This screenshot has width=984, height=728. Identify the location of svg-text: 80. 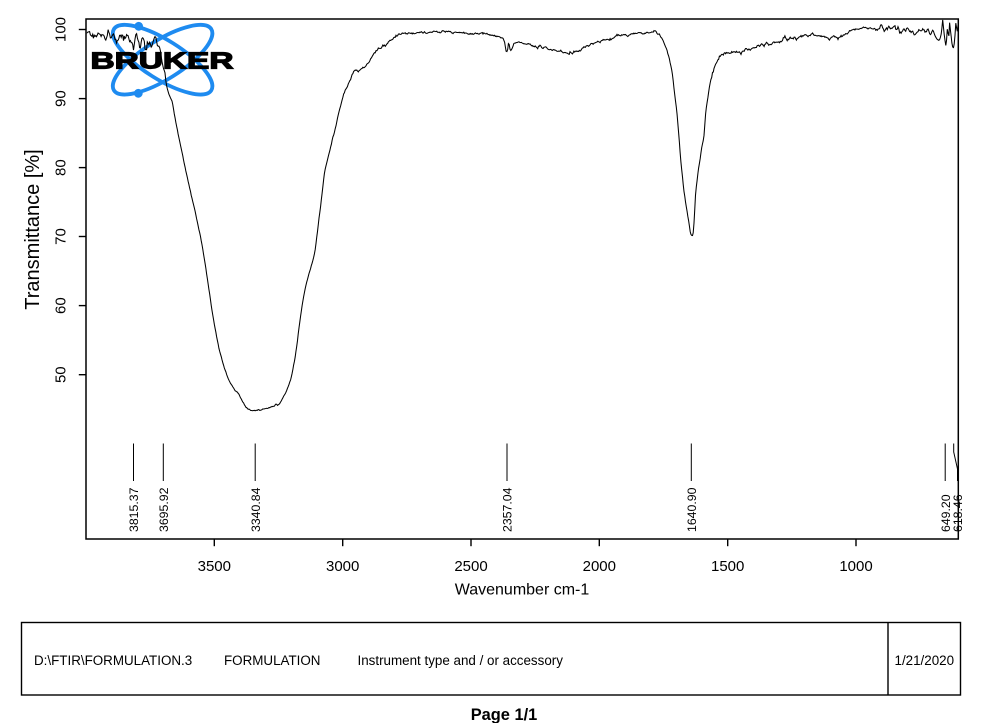
(61, 167).